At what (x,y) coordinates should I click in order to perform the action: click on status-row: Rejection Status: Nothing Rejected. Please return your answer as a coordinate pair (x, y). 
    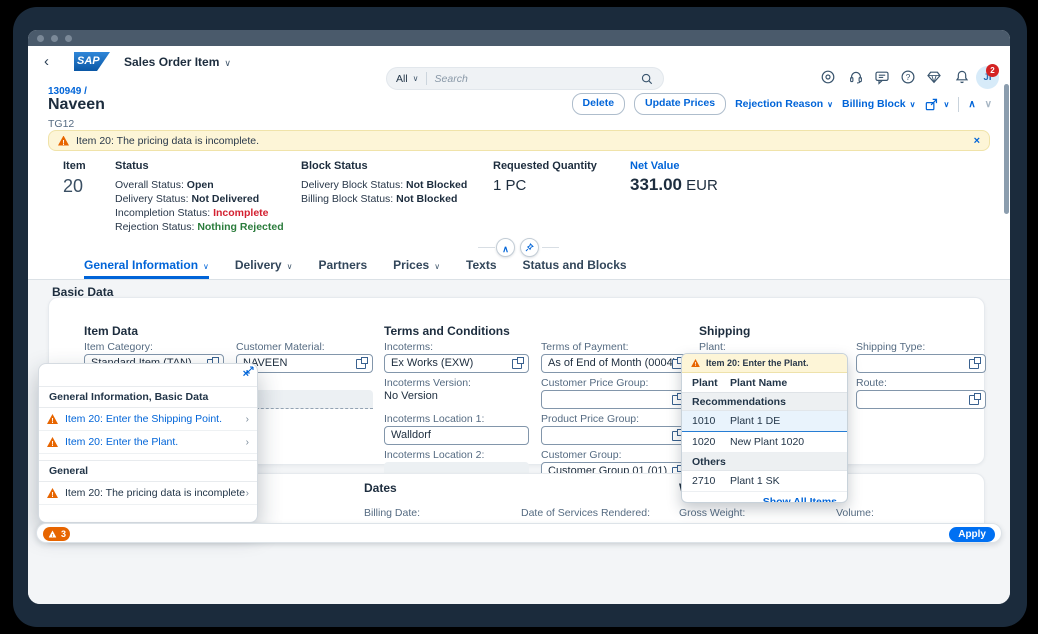
    Looking at the image, I should click on (199, 227).